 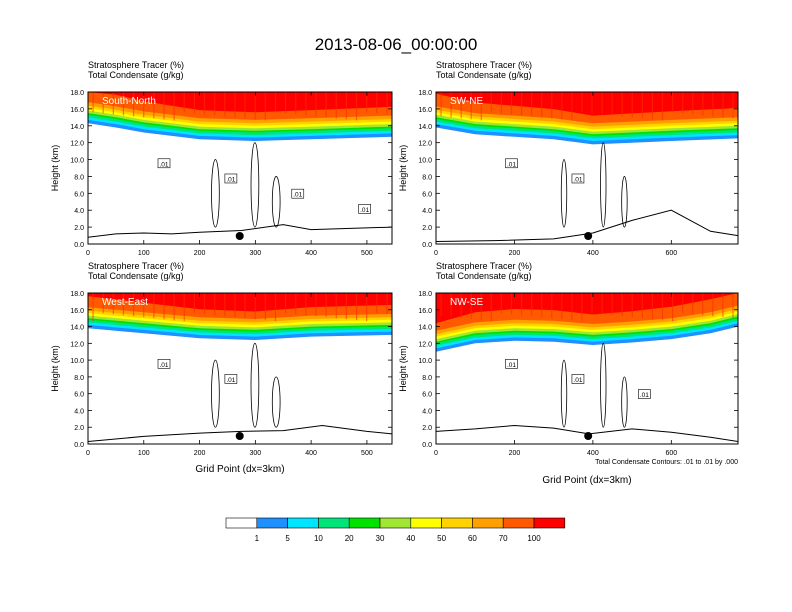 I want to click on tracer-field: .01 .01 .01, so click(x=587, y=367).